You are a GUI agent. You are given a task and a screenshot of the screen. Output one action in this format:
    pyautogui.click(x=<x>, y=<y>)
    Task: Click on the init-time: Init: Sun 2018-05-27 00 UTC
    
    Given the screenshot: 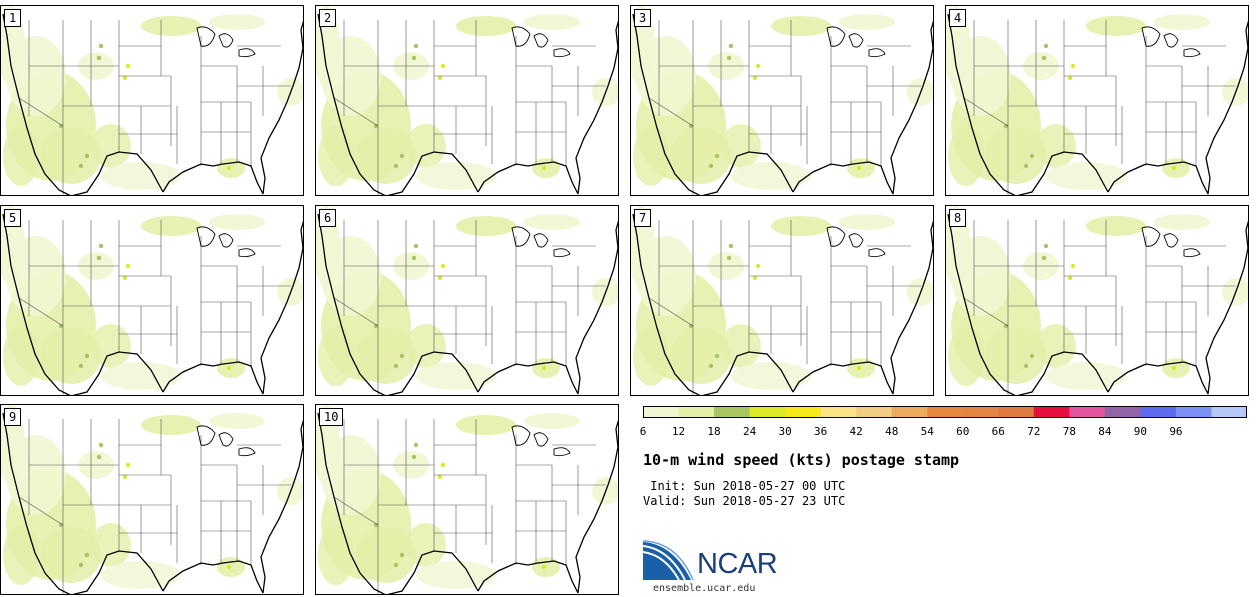 What is the action you would take?
    pyautogui.click(x=744, y=486)
    